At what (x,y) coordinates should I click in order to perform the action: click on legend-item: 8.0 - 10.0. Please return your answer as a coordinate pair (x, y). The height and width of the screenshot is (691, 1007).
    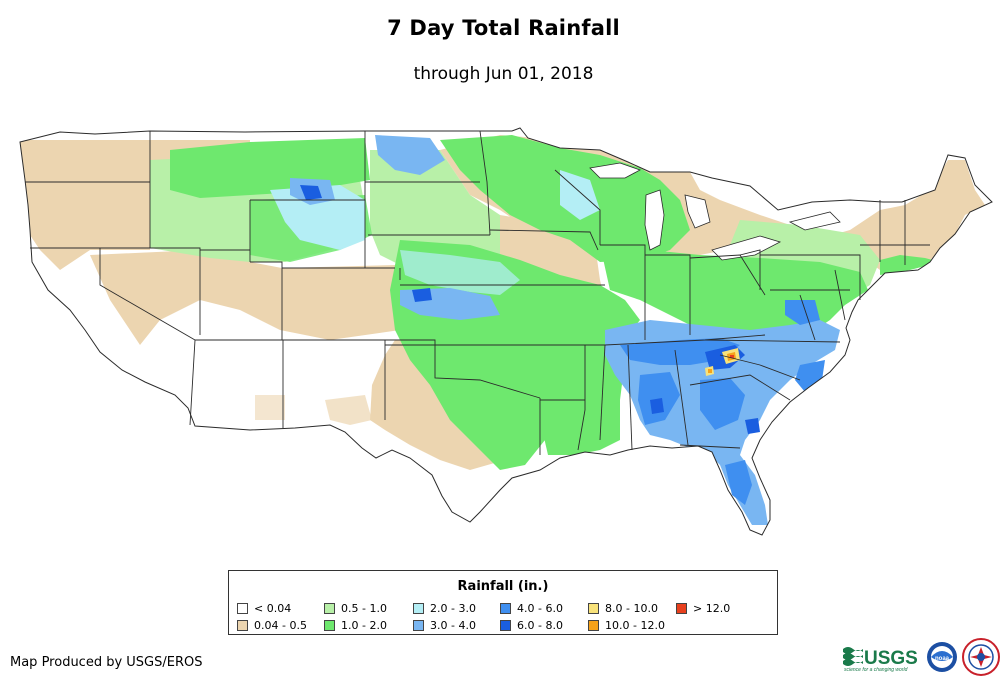
    Looking at the image, I should click on (623, 608).